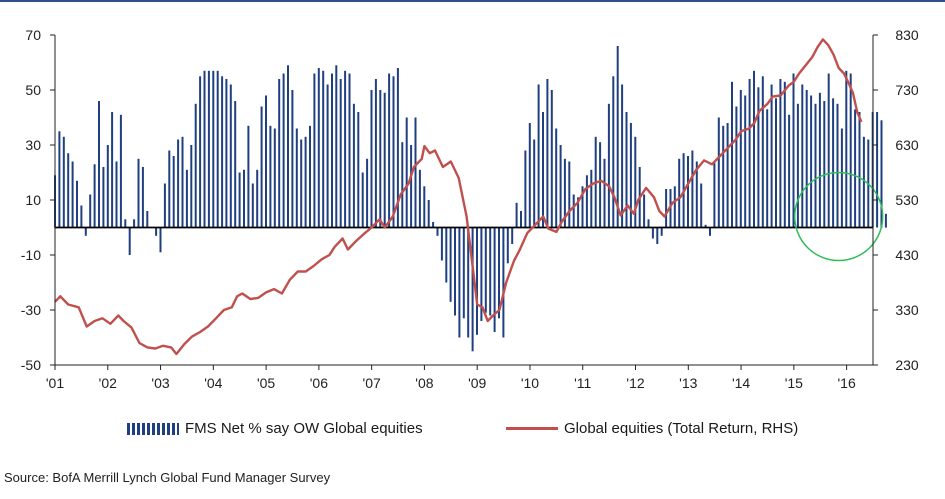  What do you see at coordinates (907, 145) in the screenshot?
I see `right-tick-label: 630` at bounding box center [907, 145].